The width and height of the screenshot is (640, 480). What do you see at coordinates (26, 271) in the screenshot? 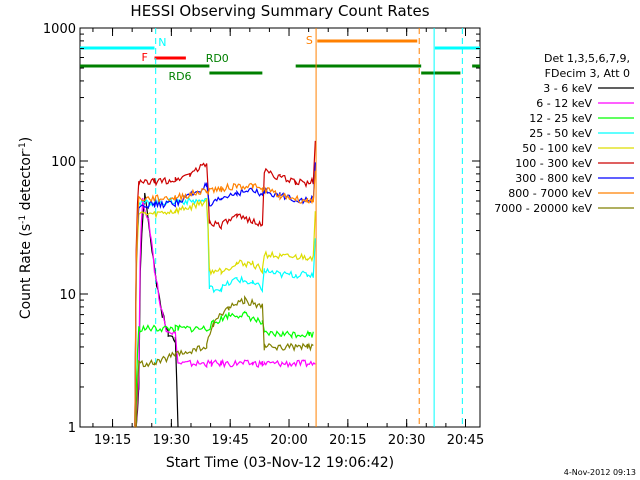
I see `y-axis-label-main: Count Rate (s` at bounding box center [26, 271].